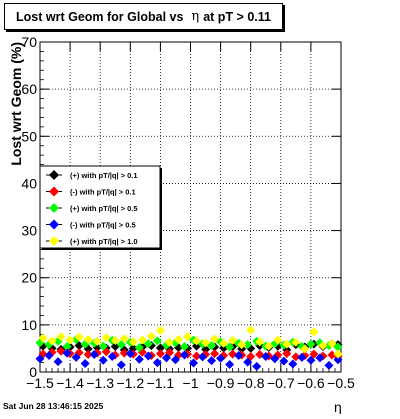  Describe the element at coordinates (221, 383) in the screenshot. I see `x-tick-label: −0.9` at that location.